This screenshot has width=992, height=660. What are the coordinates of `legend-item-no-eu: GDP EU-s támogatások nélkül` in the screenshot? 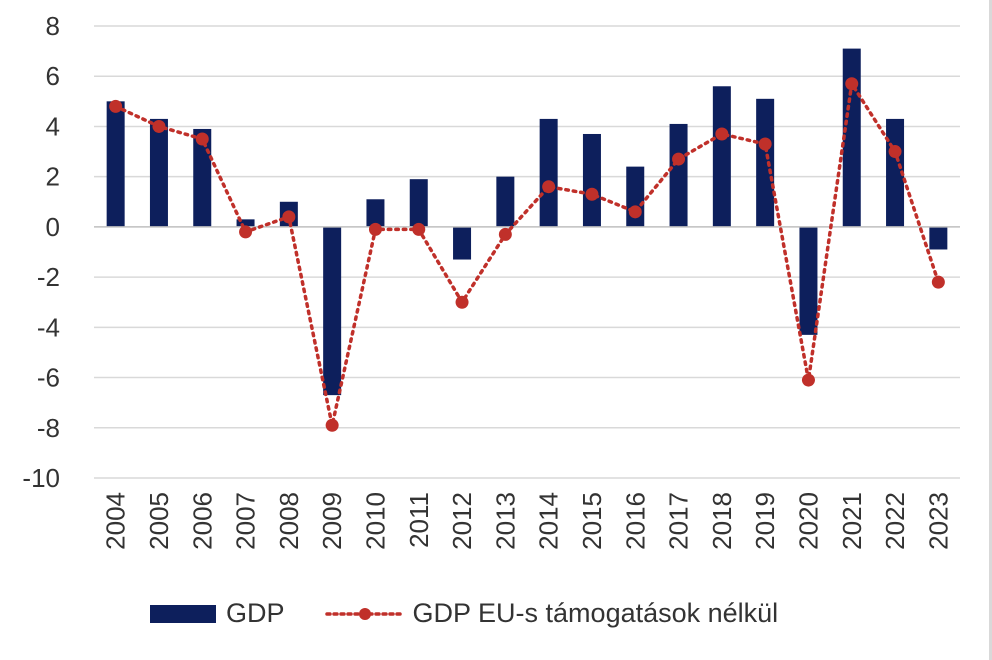 It's located at (551, 613).